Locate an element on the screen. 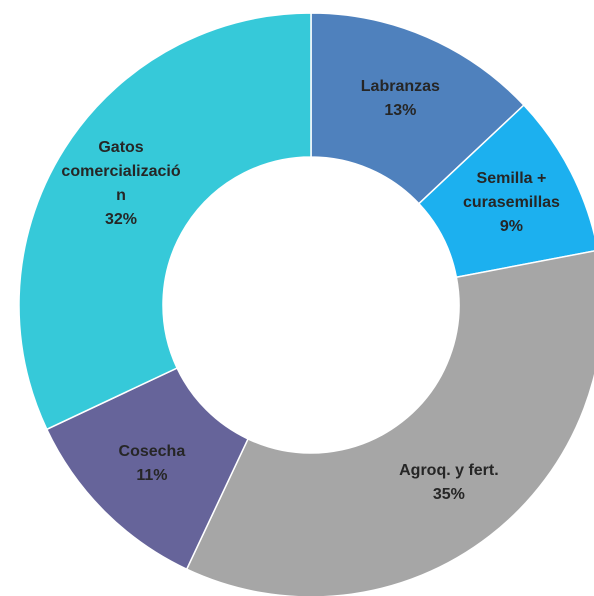 The width and height of the screenshot is (594, 596). value-label: 13% is located at coordinates (400, 110).